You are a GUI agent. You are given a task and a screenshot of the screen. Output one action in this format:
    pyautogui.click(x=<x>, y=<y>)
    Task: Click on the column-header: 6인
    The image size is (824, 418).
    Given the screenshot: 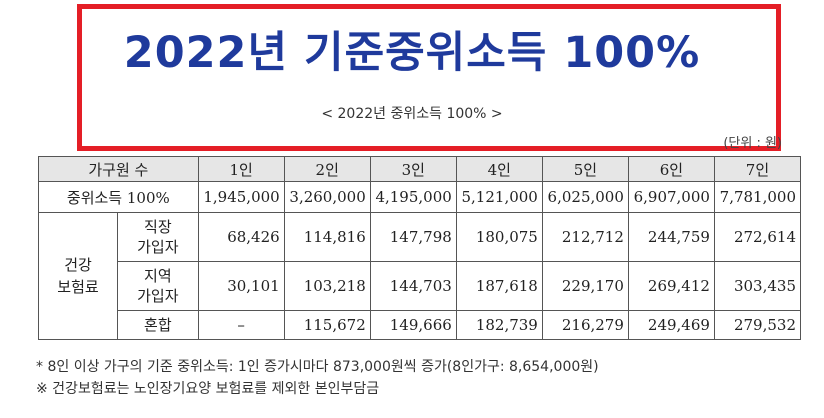 What is the action you would take?
    pyautogui.click(x=671, y=169)
    